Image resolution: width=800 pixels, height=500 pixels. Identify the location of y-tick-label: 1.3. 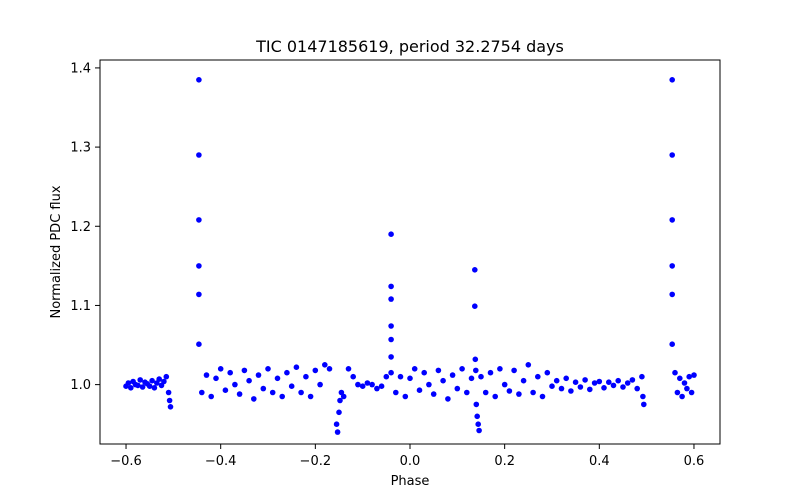
(80, 148).